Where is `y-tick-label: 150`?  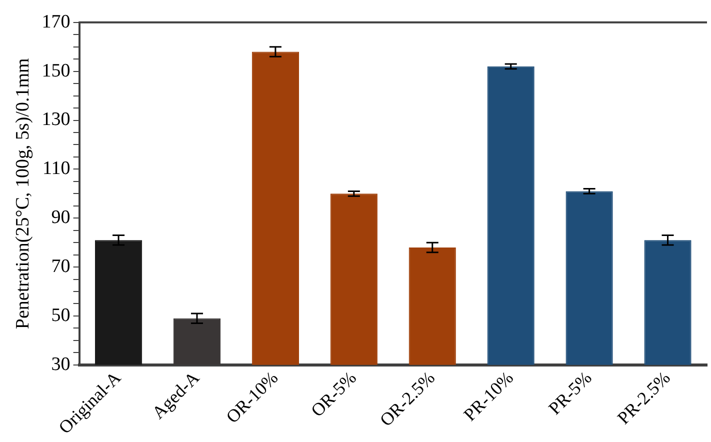 y-tick-label: 150 is located at coordinates (56, 71).